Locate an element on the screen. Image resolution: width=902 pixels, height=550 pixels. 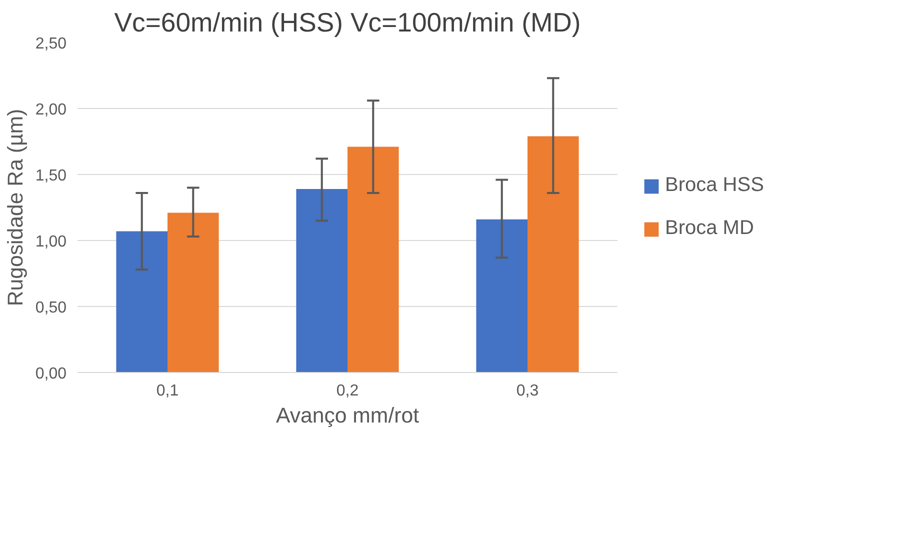
y-tick-label: 0,00 is located at coordinates (51, 374).